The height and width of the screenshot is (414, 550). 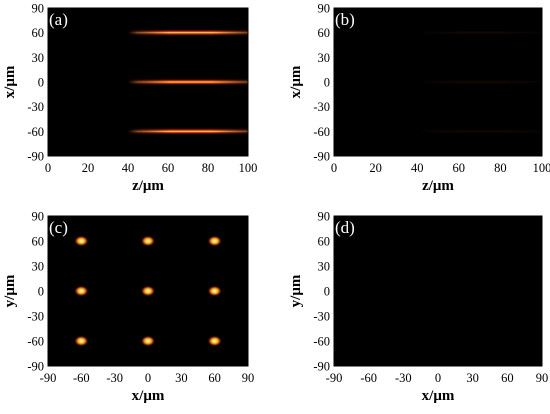 I want to click on panel-label: (b), so click(x=345, y=19).